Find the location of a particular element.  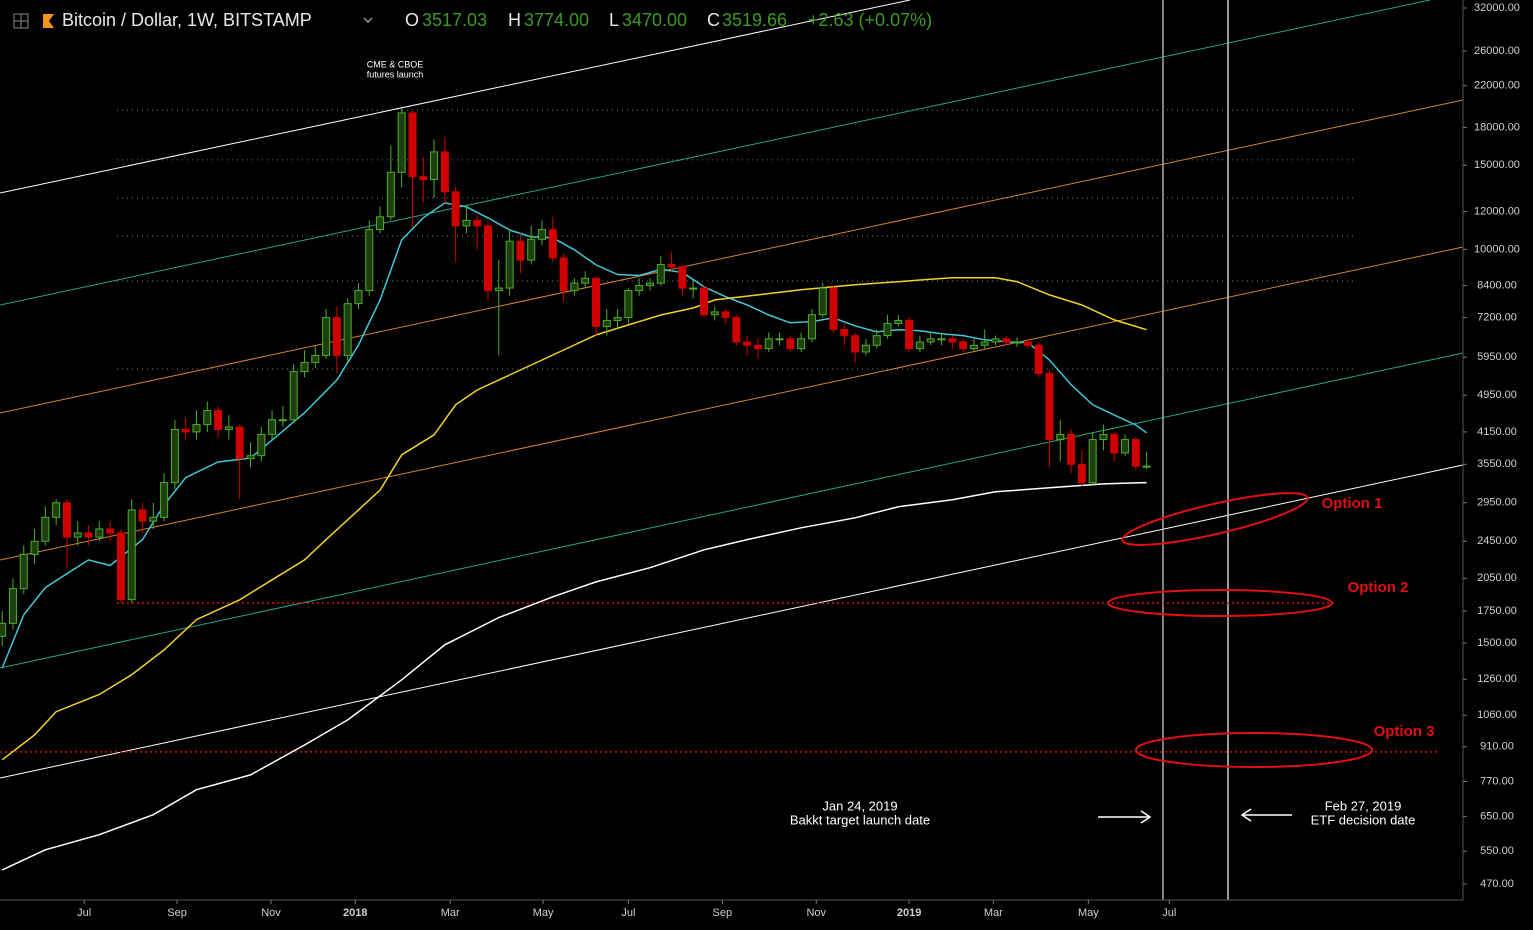

annotation: Feb 27, 2019 is located at coordinates (1363, 805).